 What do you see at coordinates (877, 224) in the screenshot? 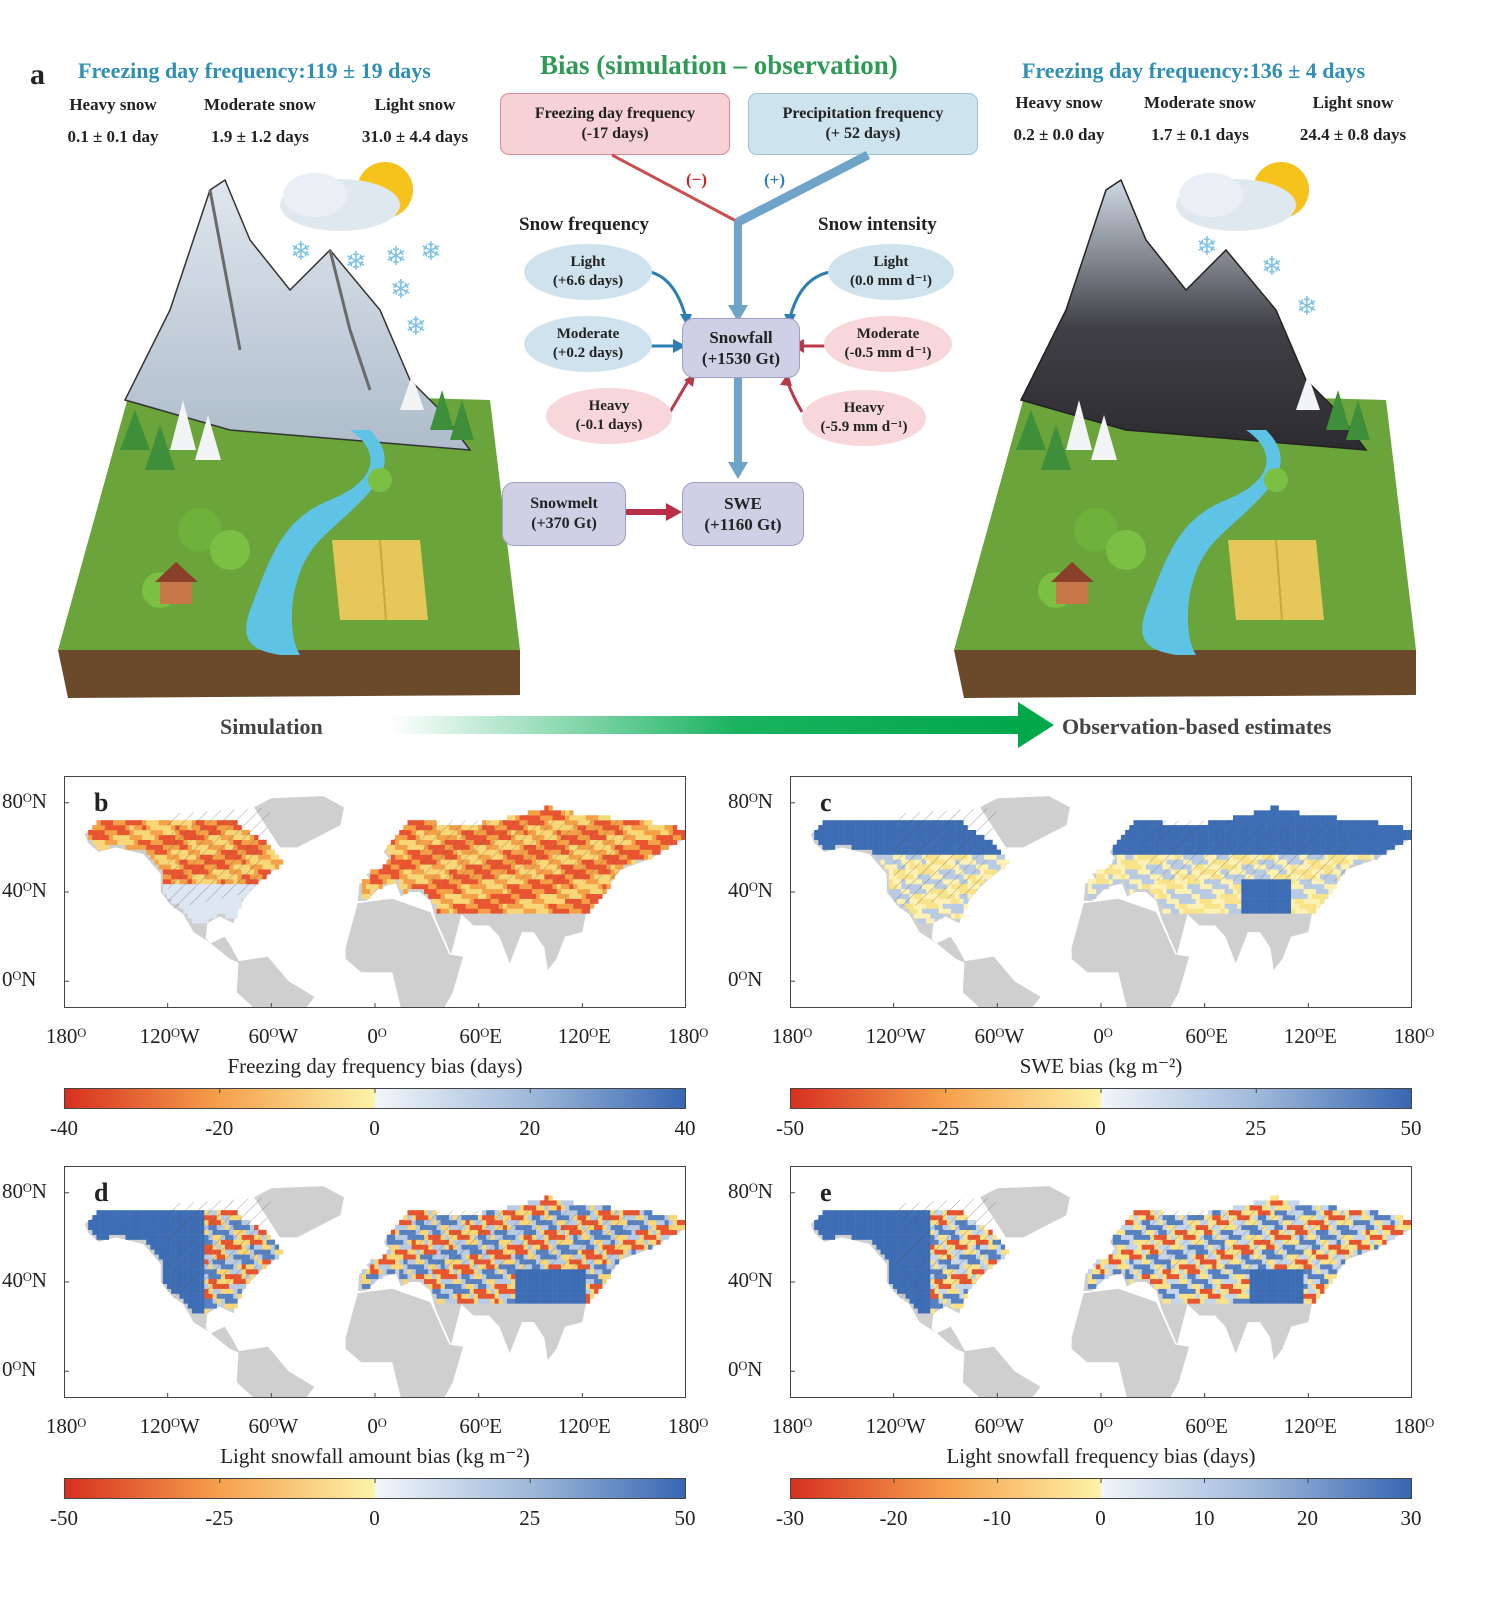
I see `snow-intensity-title: Snow intensity` at bounding box center [877, 224].